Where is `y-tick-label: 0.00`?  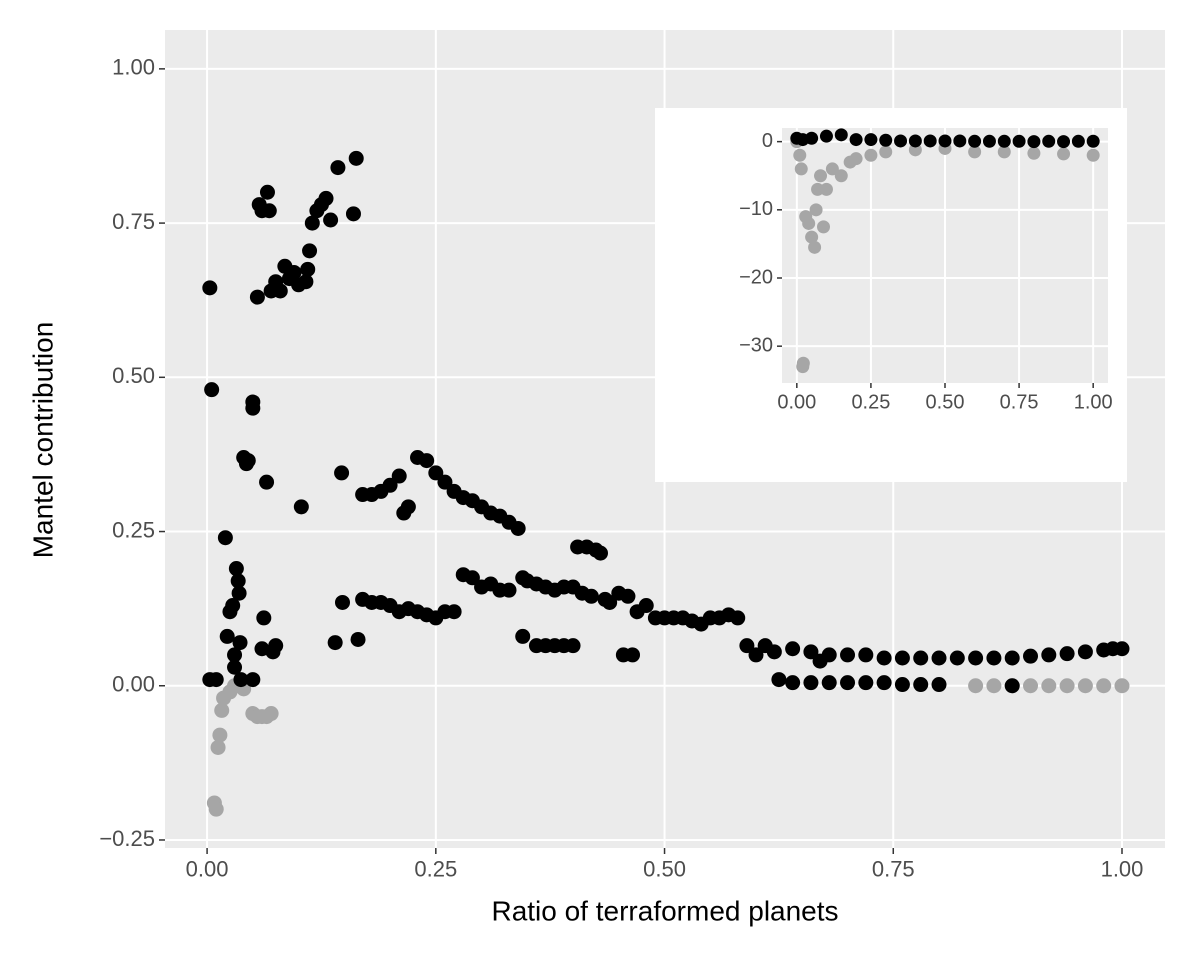
y-tick-label: 0.00 is located at coordinates (133, 684).